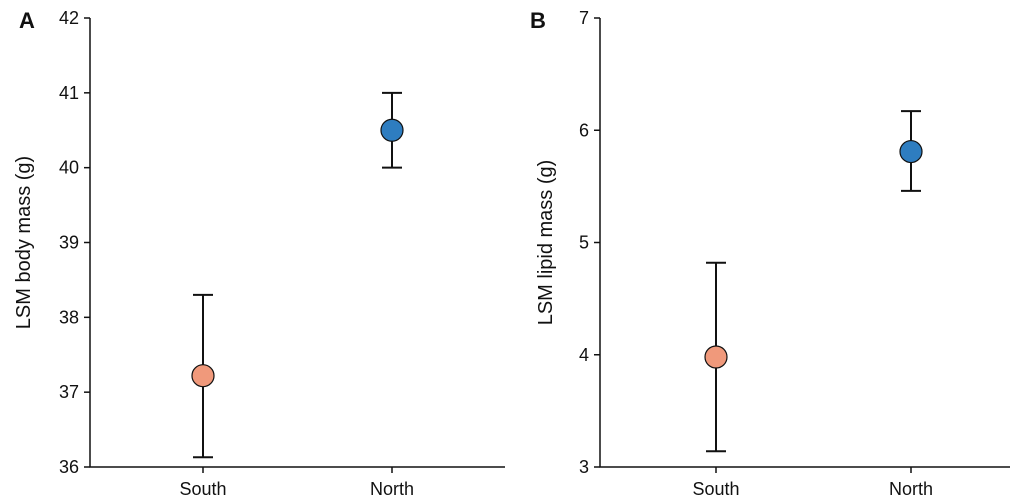 This screenshot has width=1015, height=500. I want to click on y-tick-label: 5, so click(584, 243).